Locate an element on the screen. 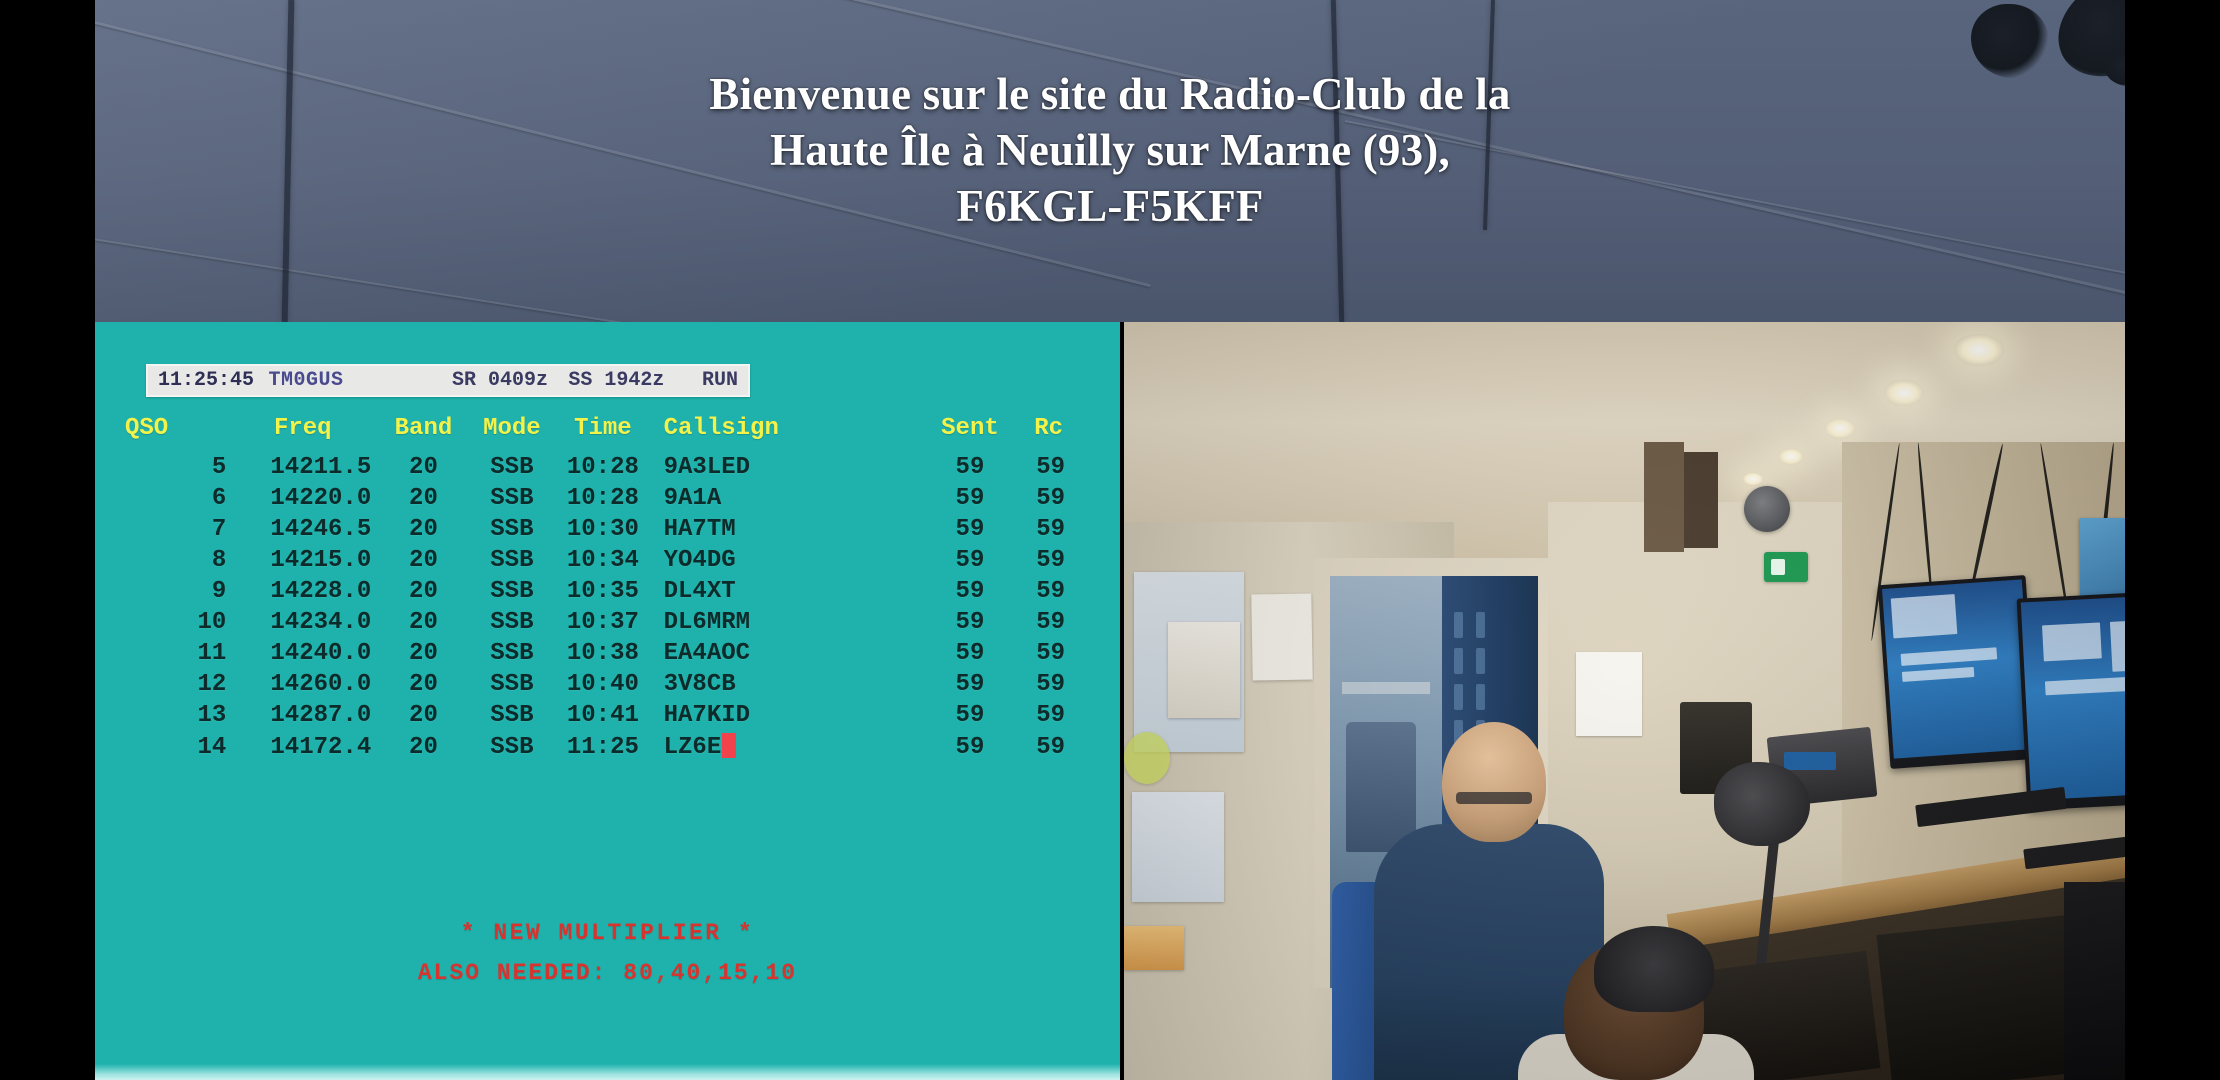  cell-callsign: LZ6E is located at coordinates (784, 747).